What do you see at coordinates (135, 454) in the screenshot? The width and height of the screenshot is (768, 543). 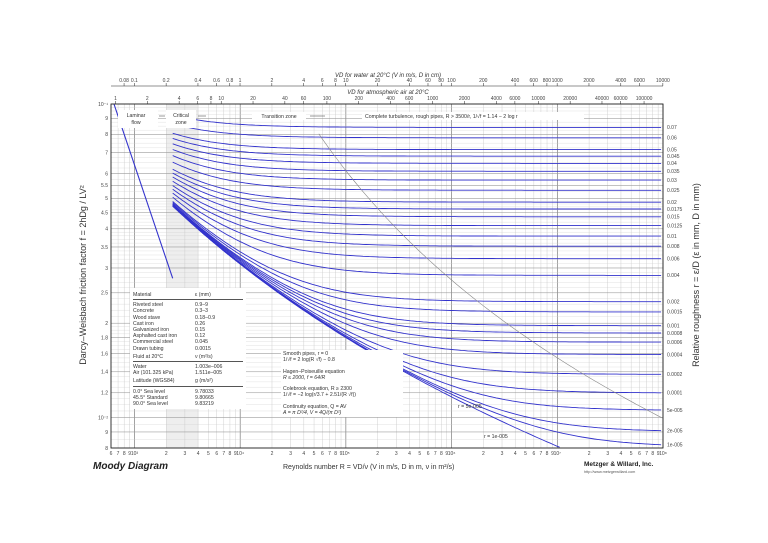 I see `x-tick-label: 10³` at bounding box center [135, 454].